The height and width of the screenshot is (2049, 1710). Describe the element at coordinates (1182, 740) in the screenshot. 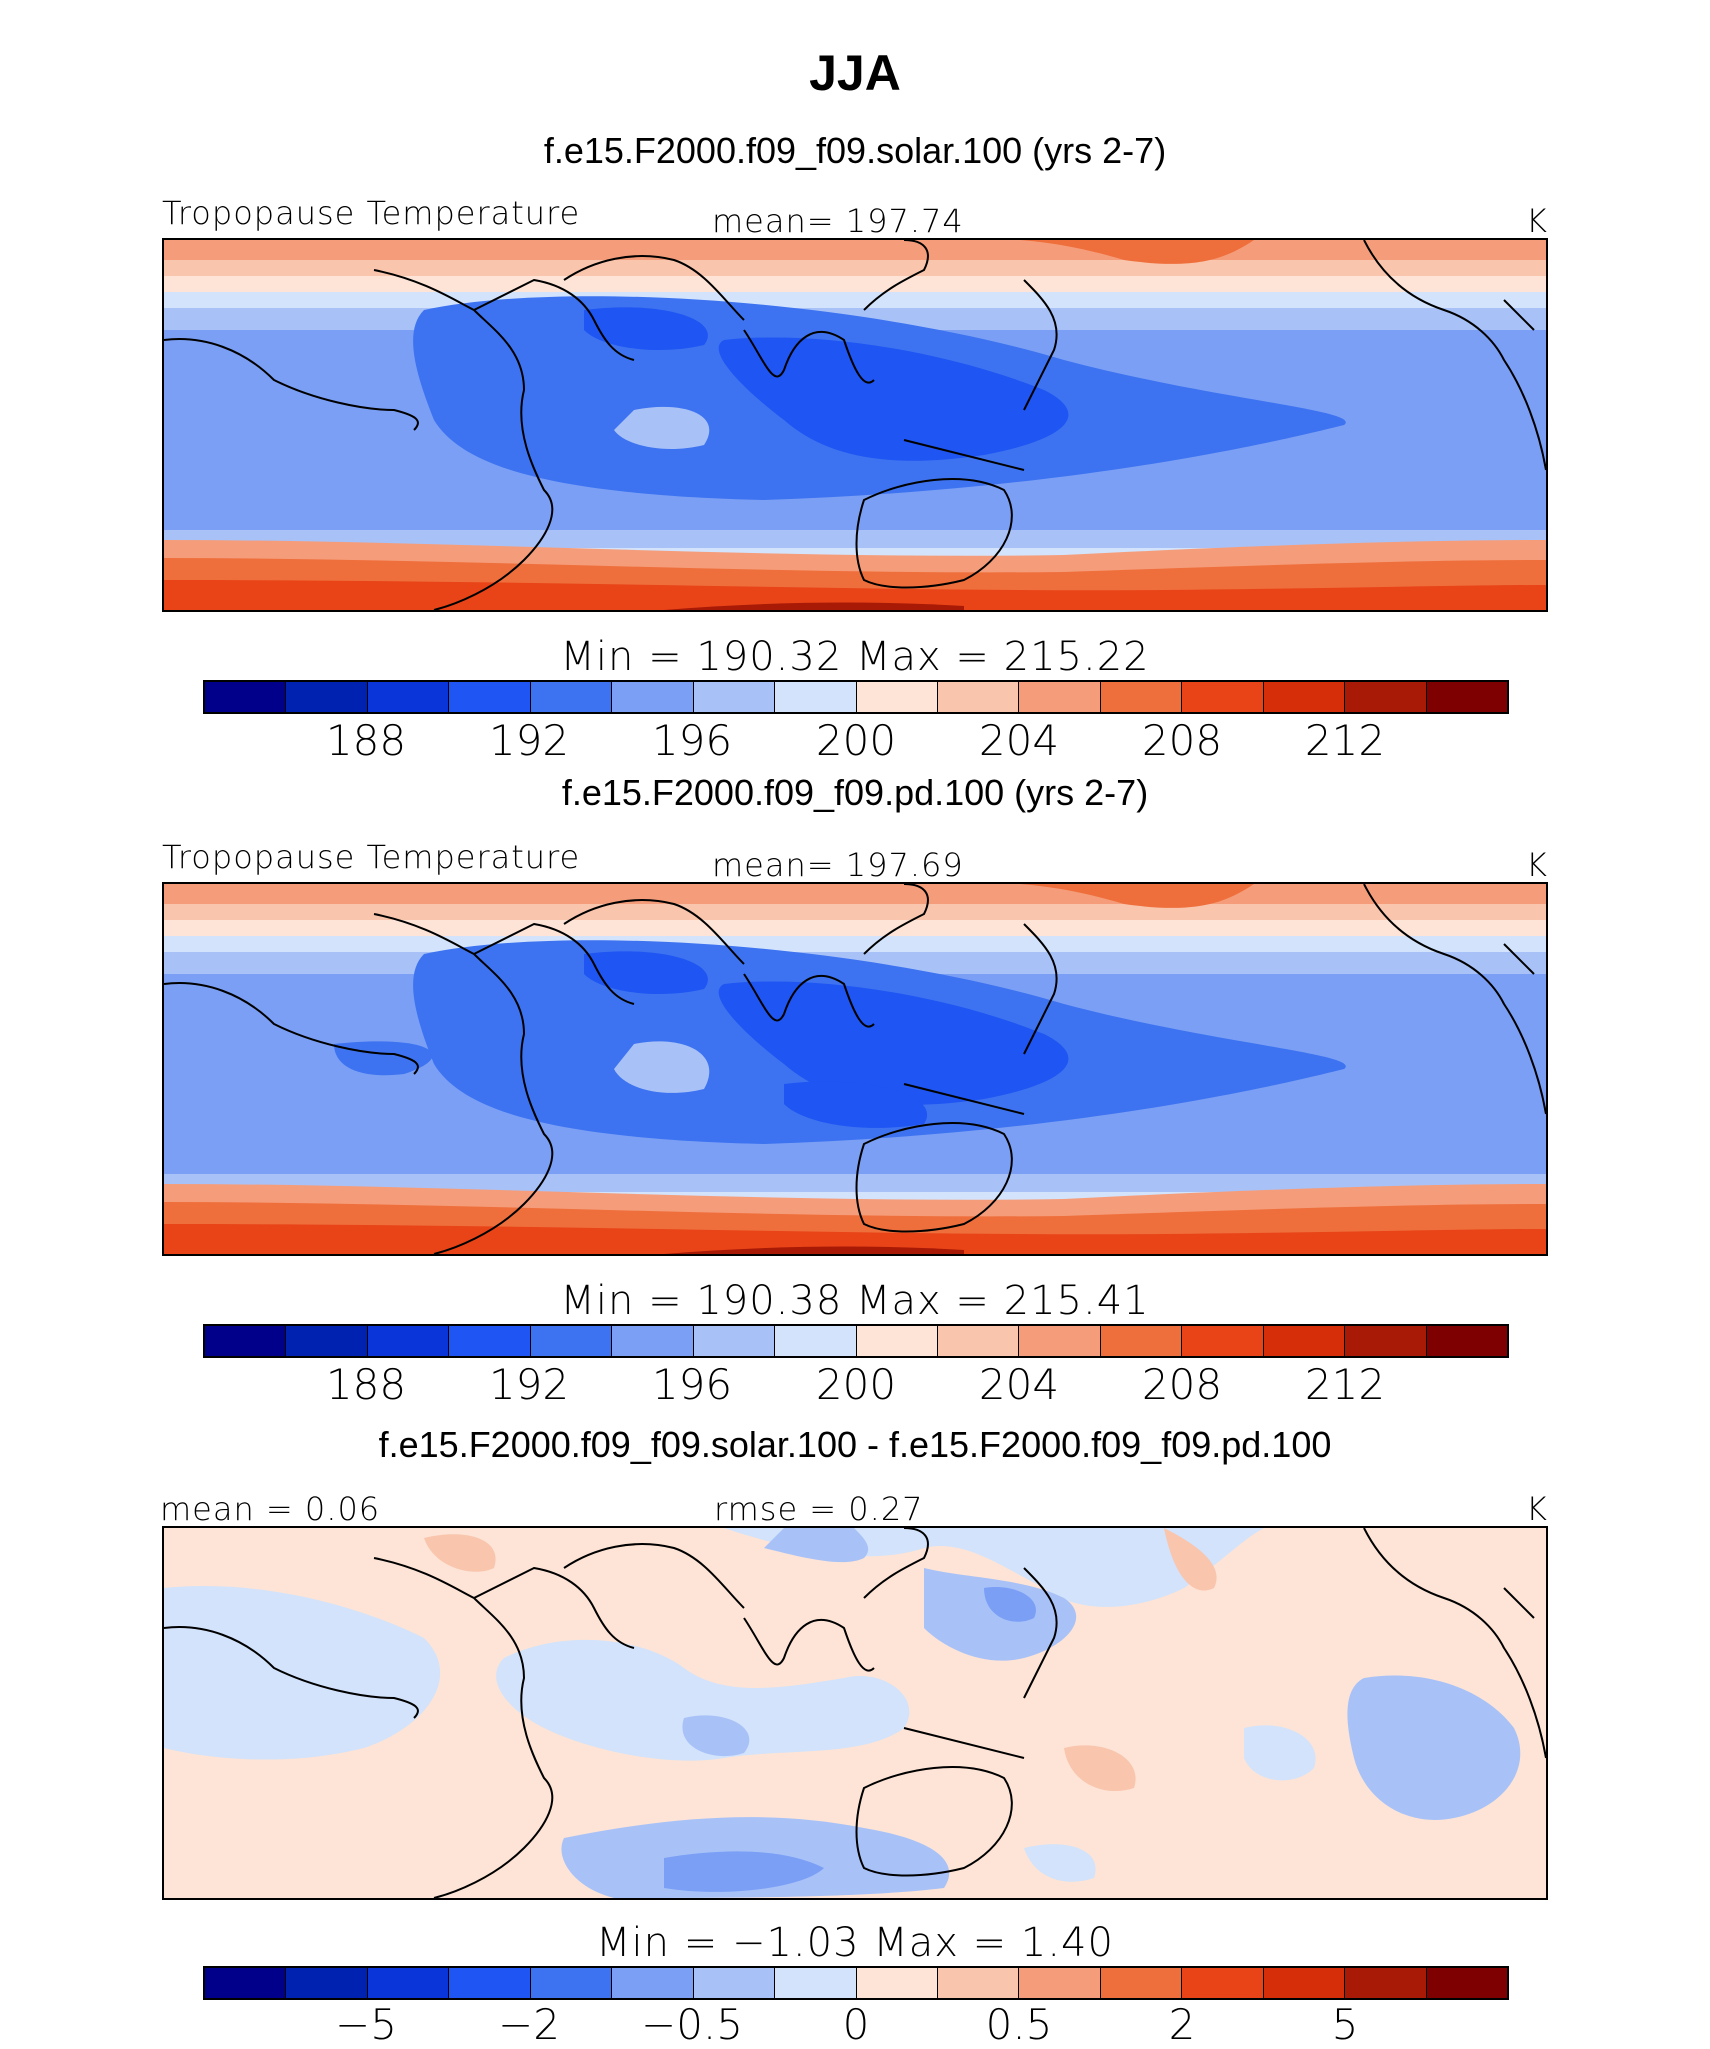

I see `panel-1-colorbar-tick: 208` at that location.